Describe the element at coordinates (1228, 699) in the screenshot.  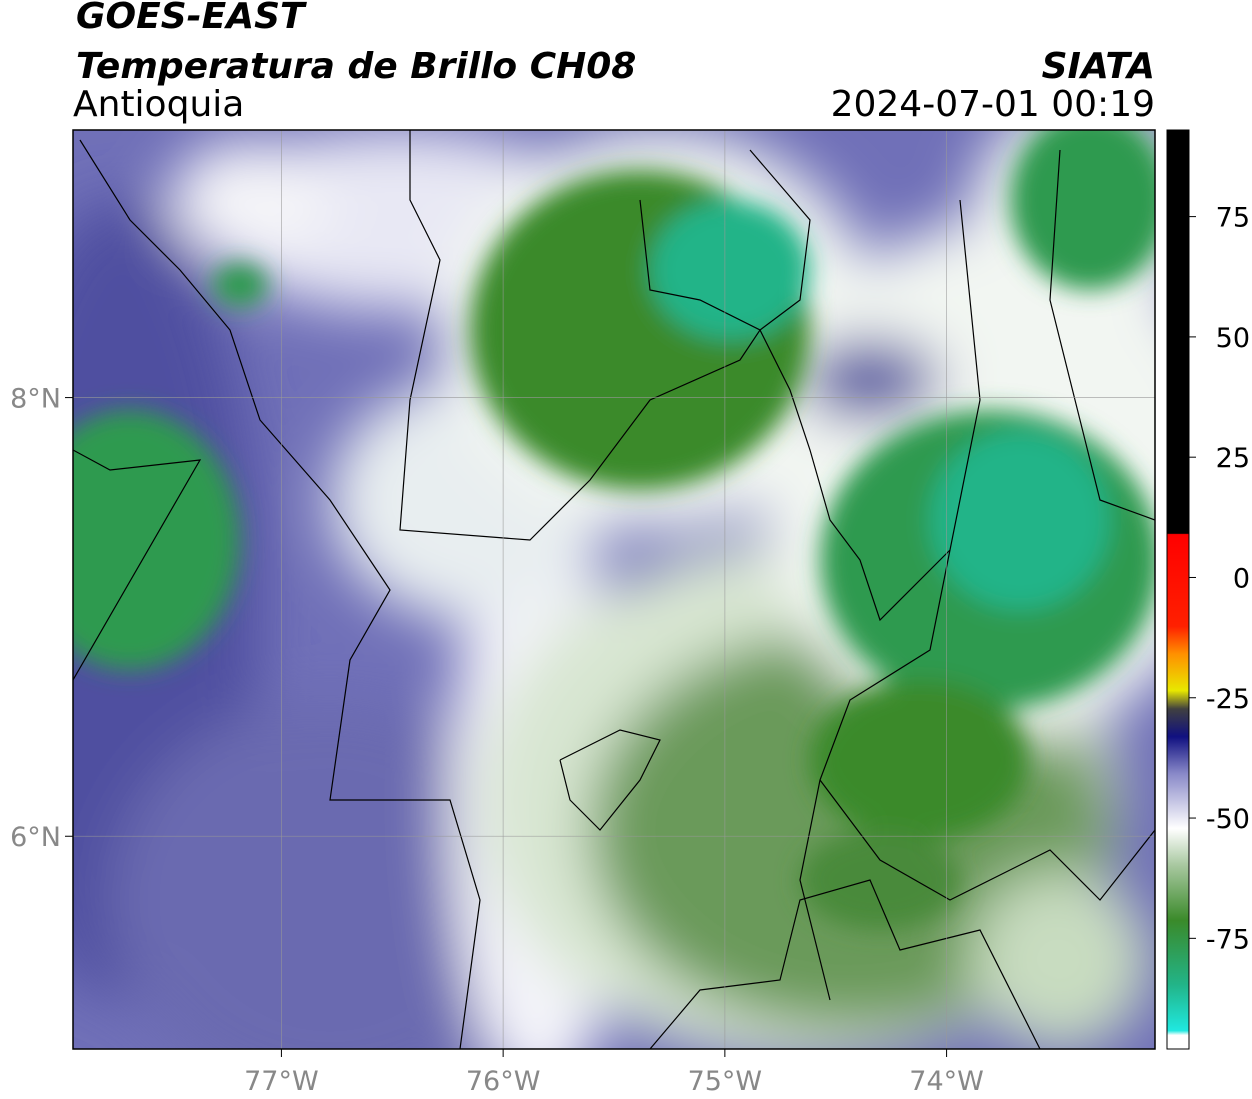
I see `colorbar-tick-label: -25` at that location.